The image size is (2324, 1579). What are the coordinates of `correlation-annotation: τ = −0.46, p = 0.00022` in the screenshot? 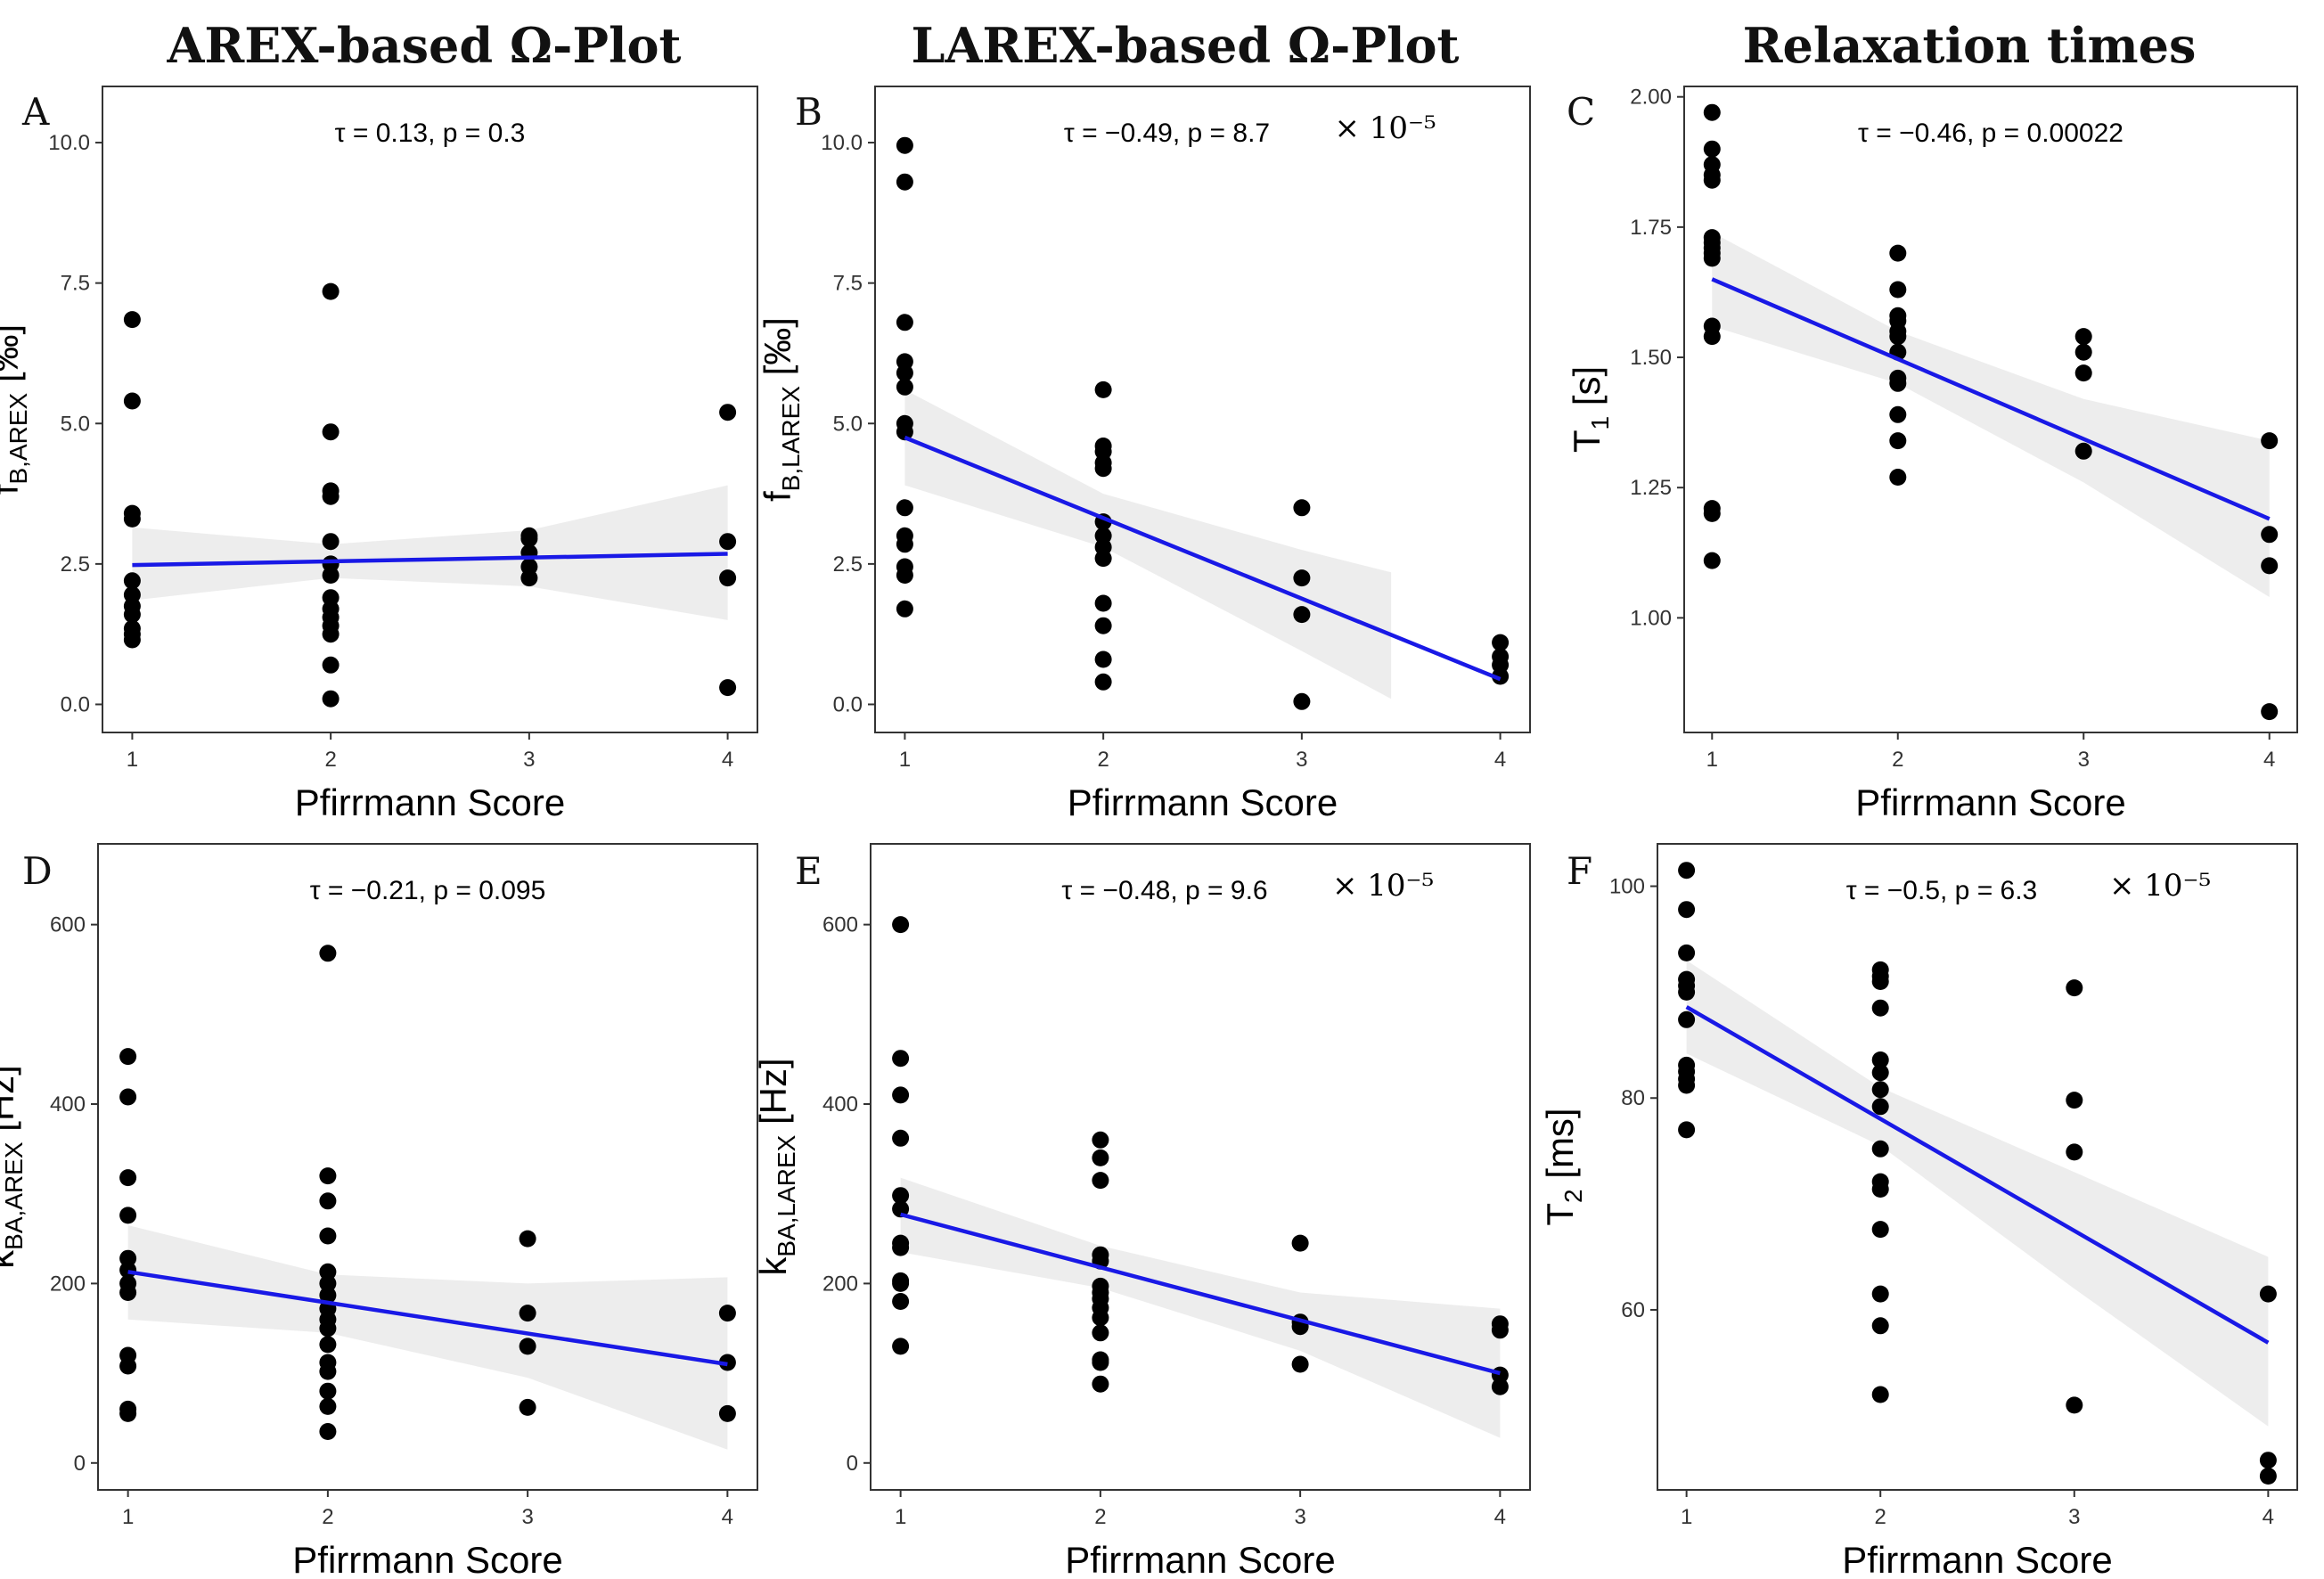 It's located at (1991, 133).